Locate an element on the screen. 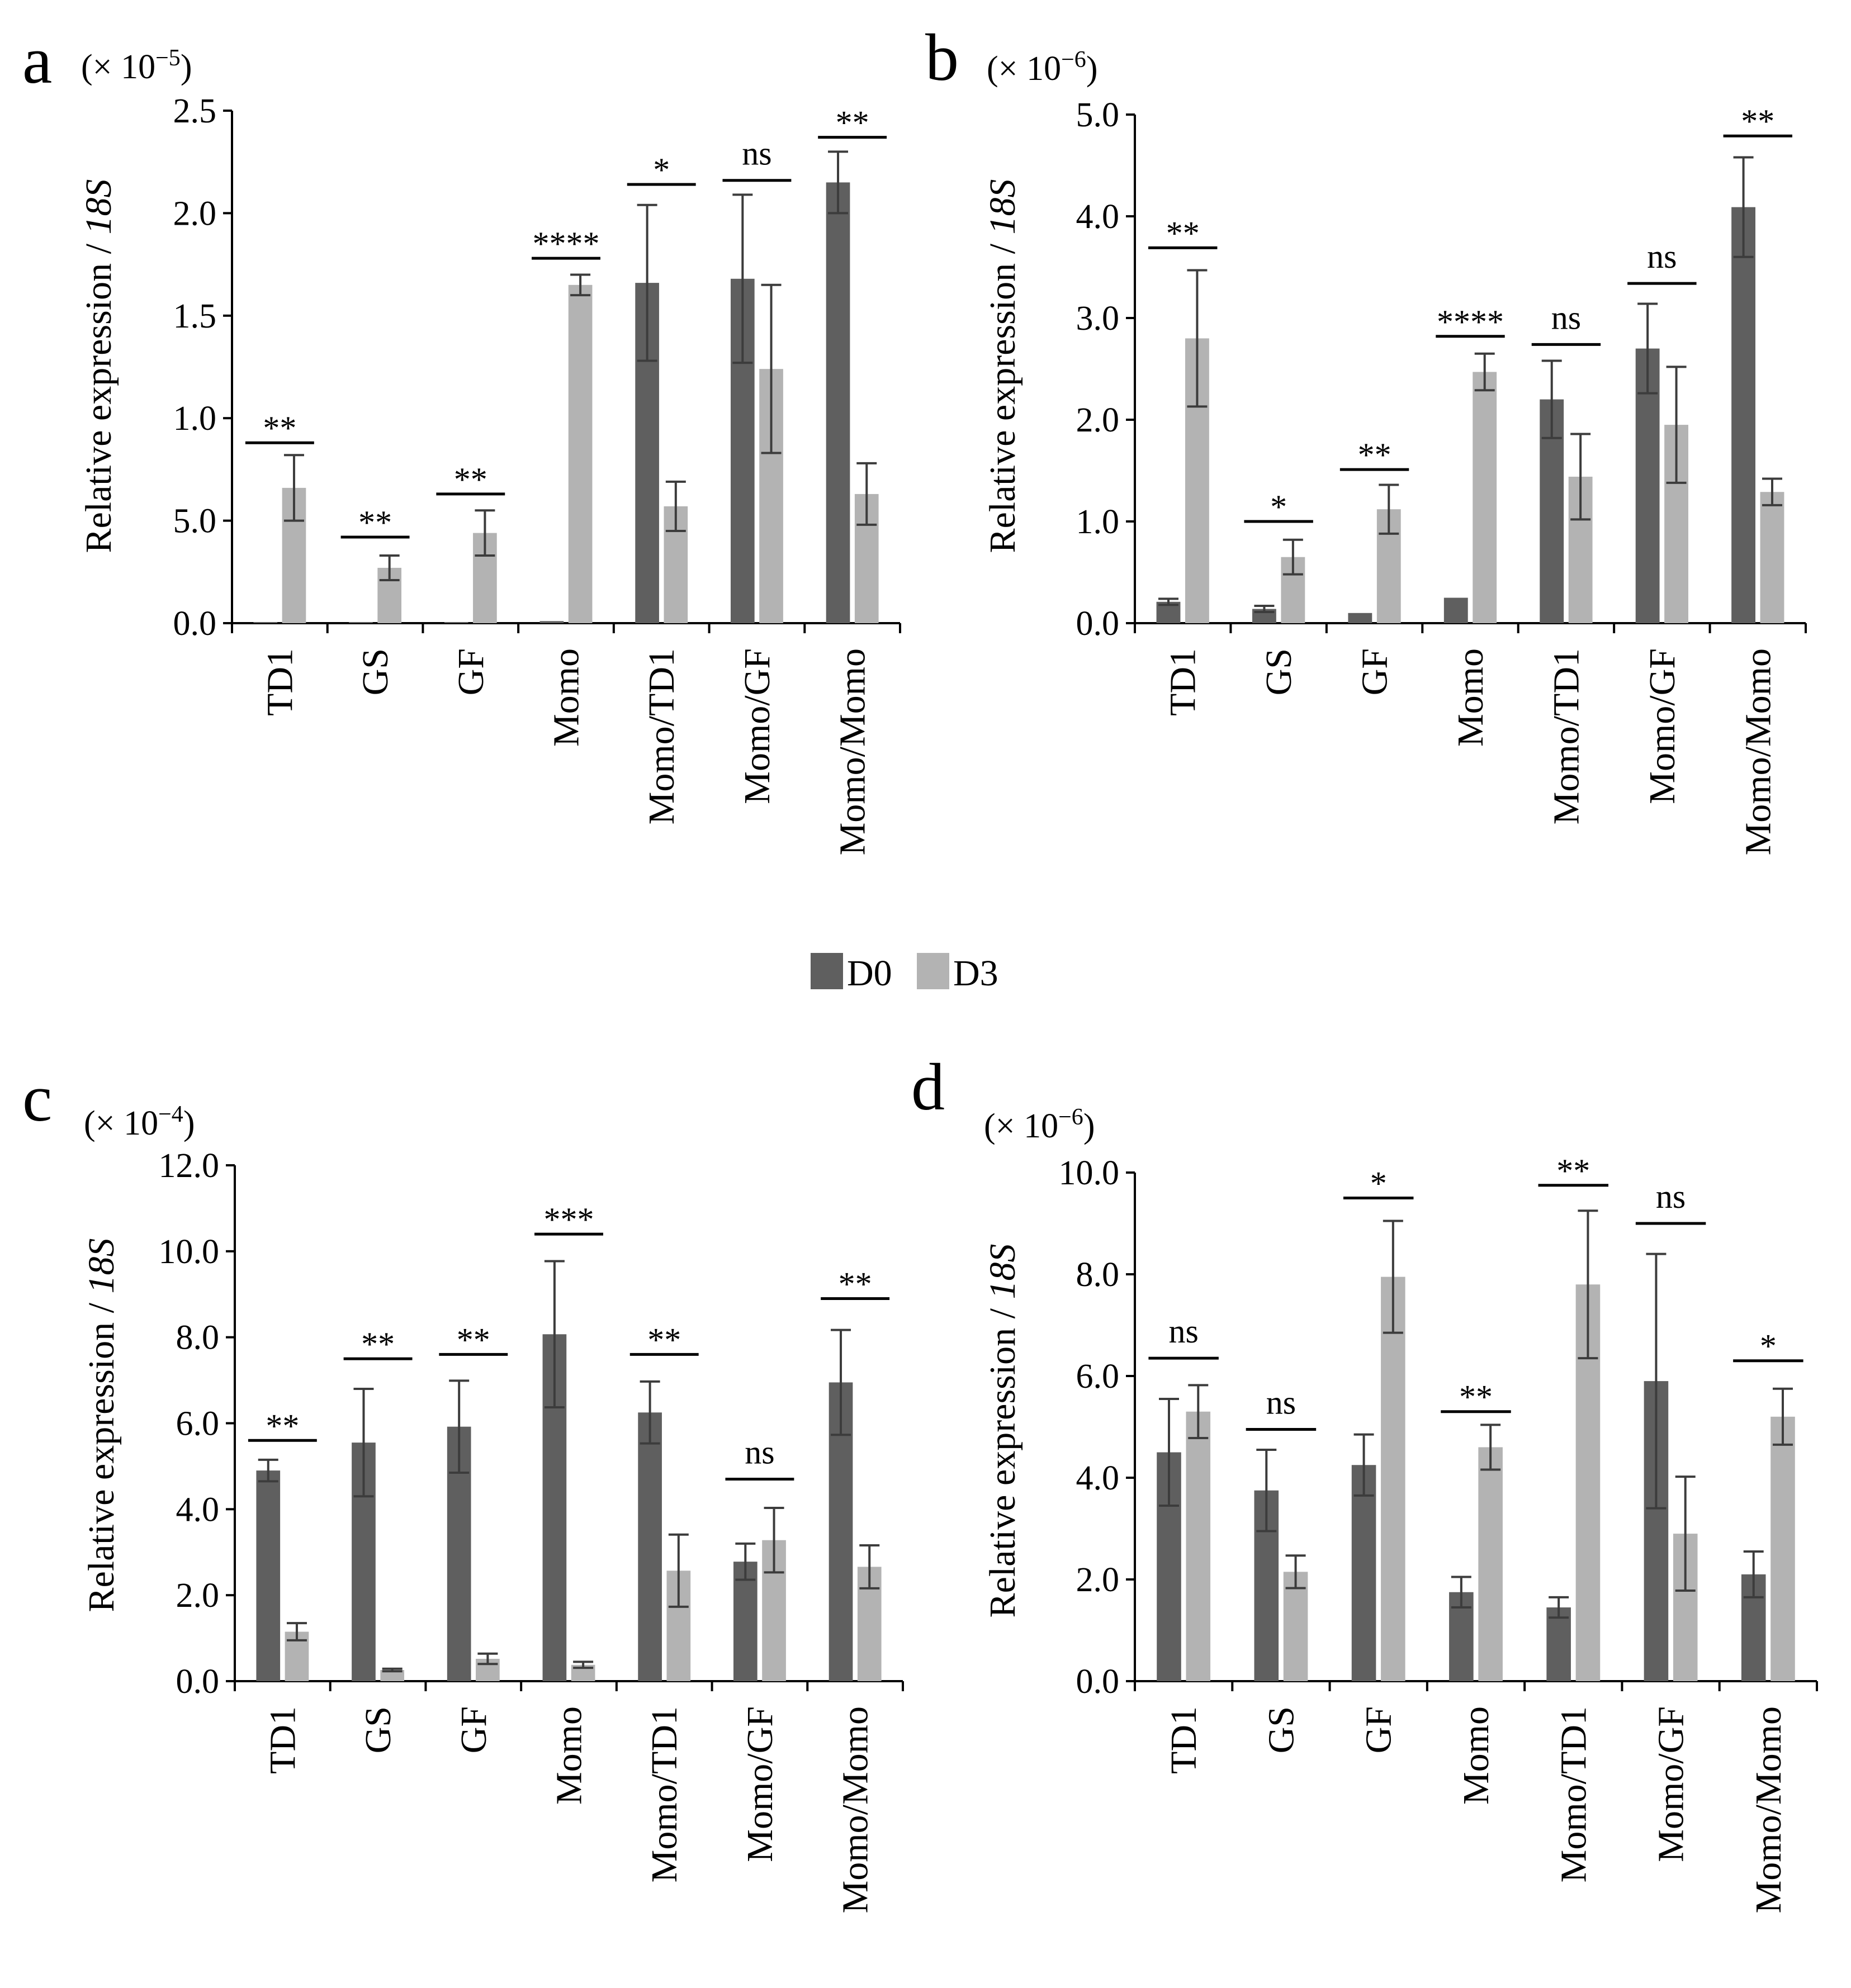 The width and height of the screenshot is (1851, 1988). panel-b-category-label: GS is located at coordinates (1278, 671).